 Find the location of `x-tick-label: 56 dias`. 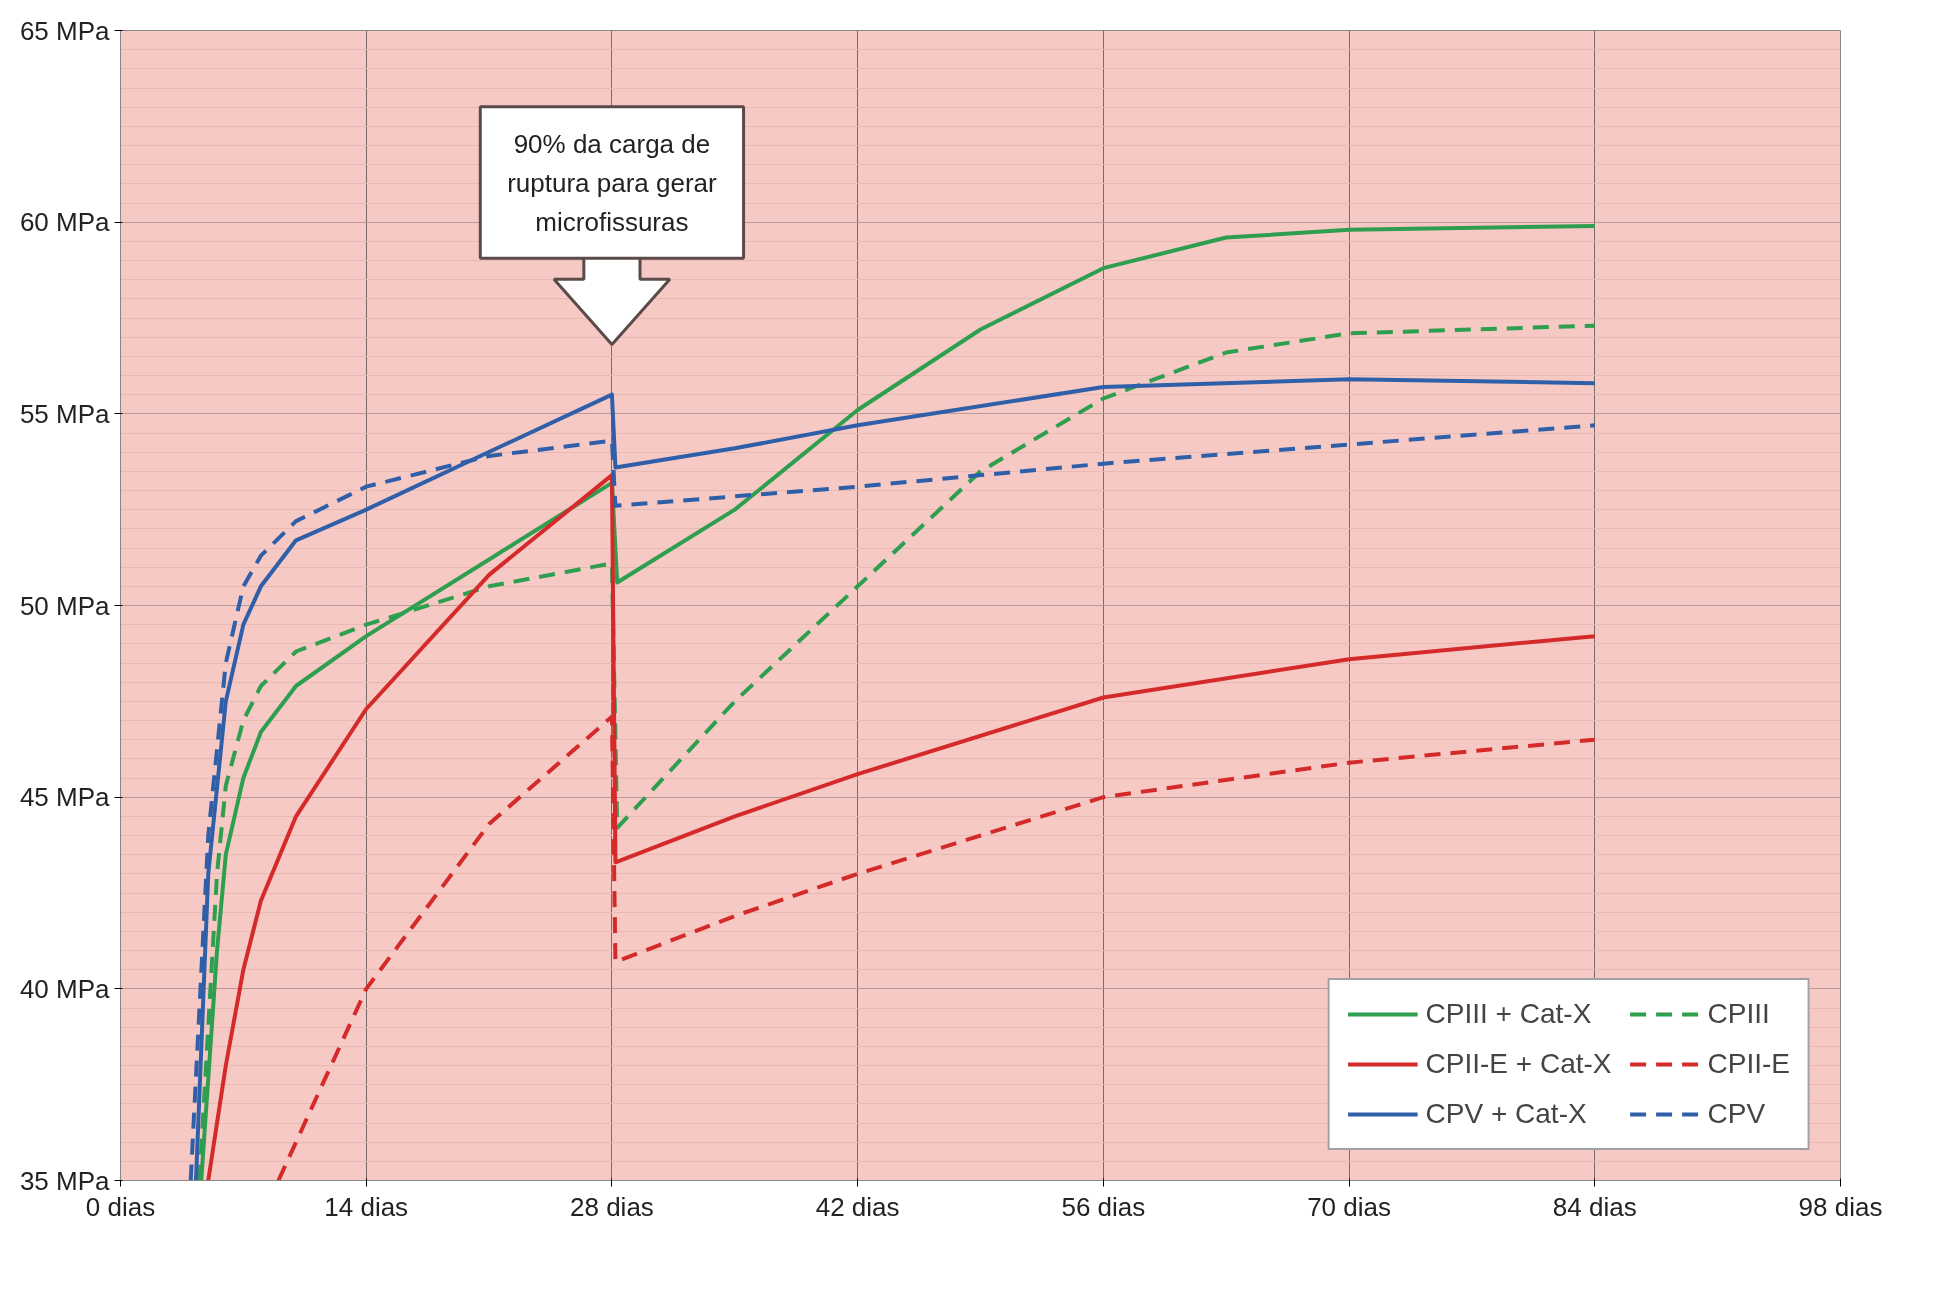

x-tick-label: 56 dias is located at coordinates (1103, 1206).